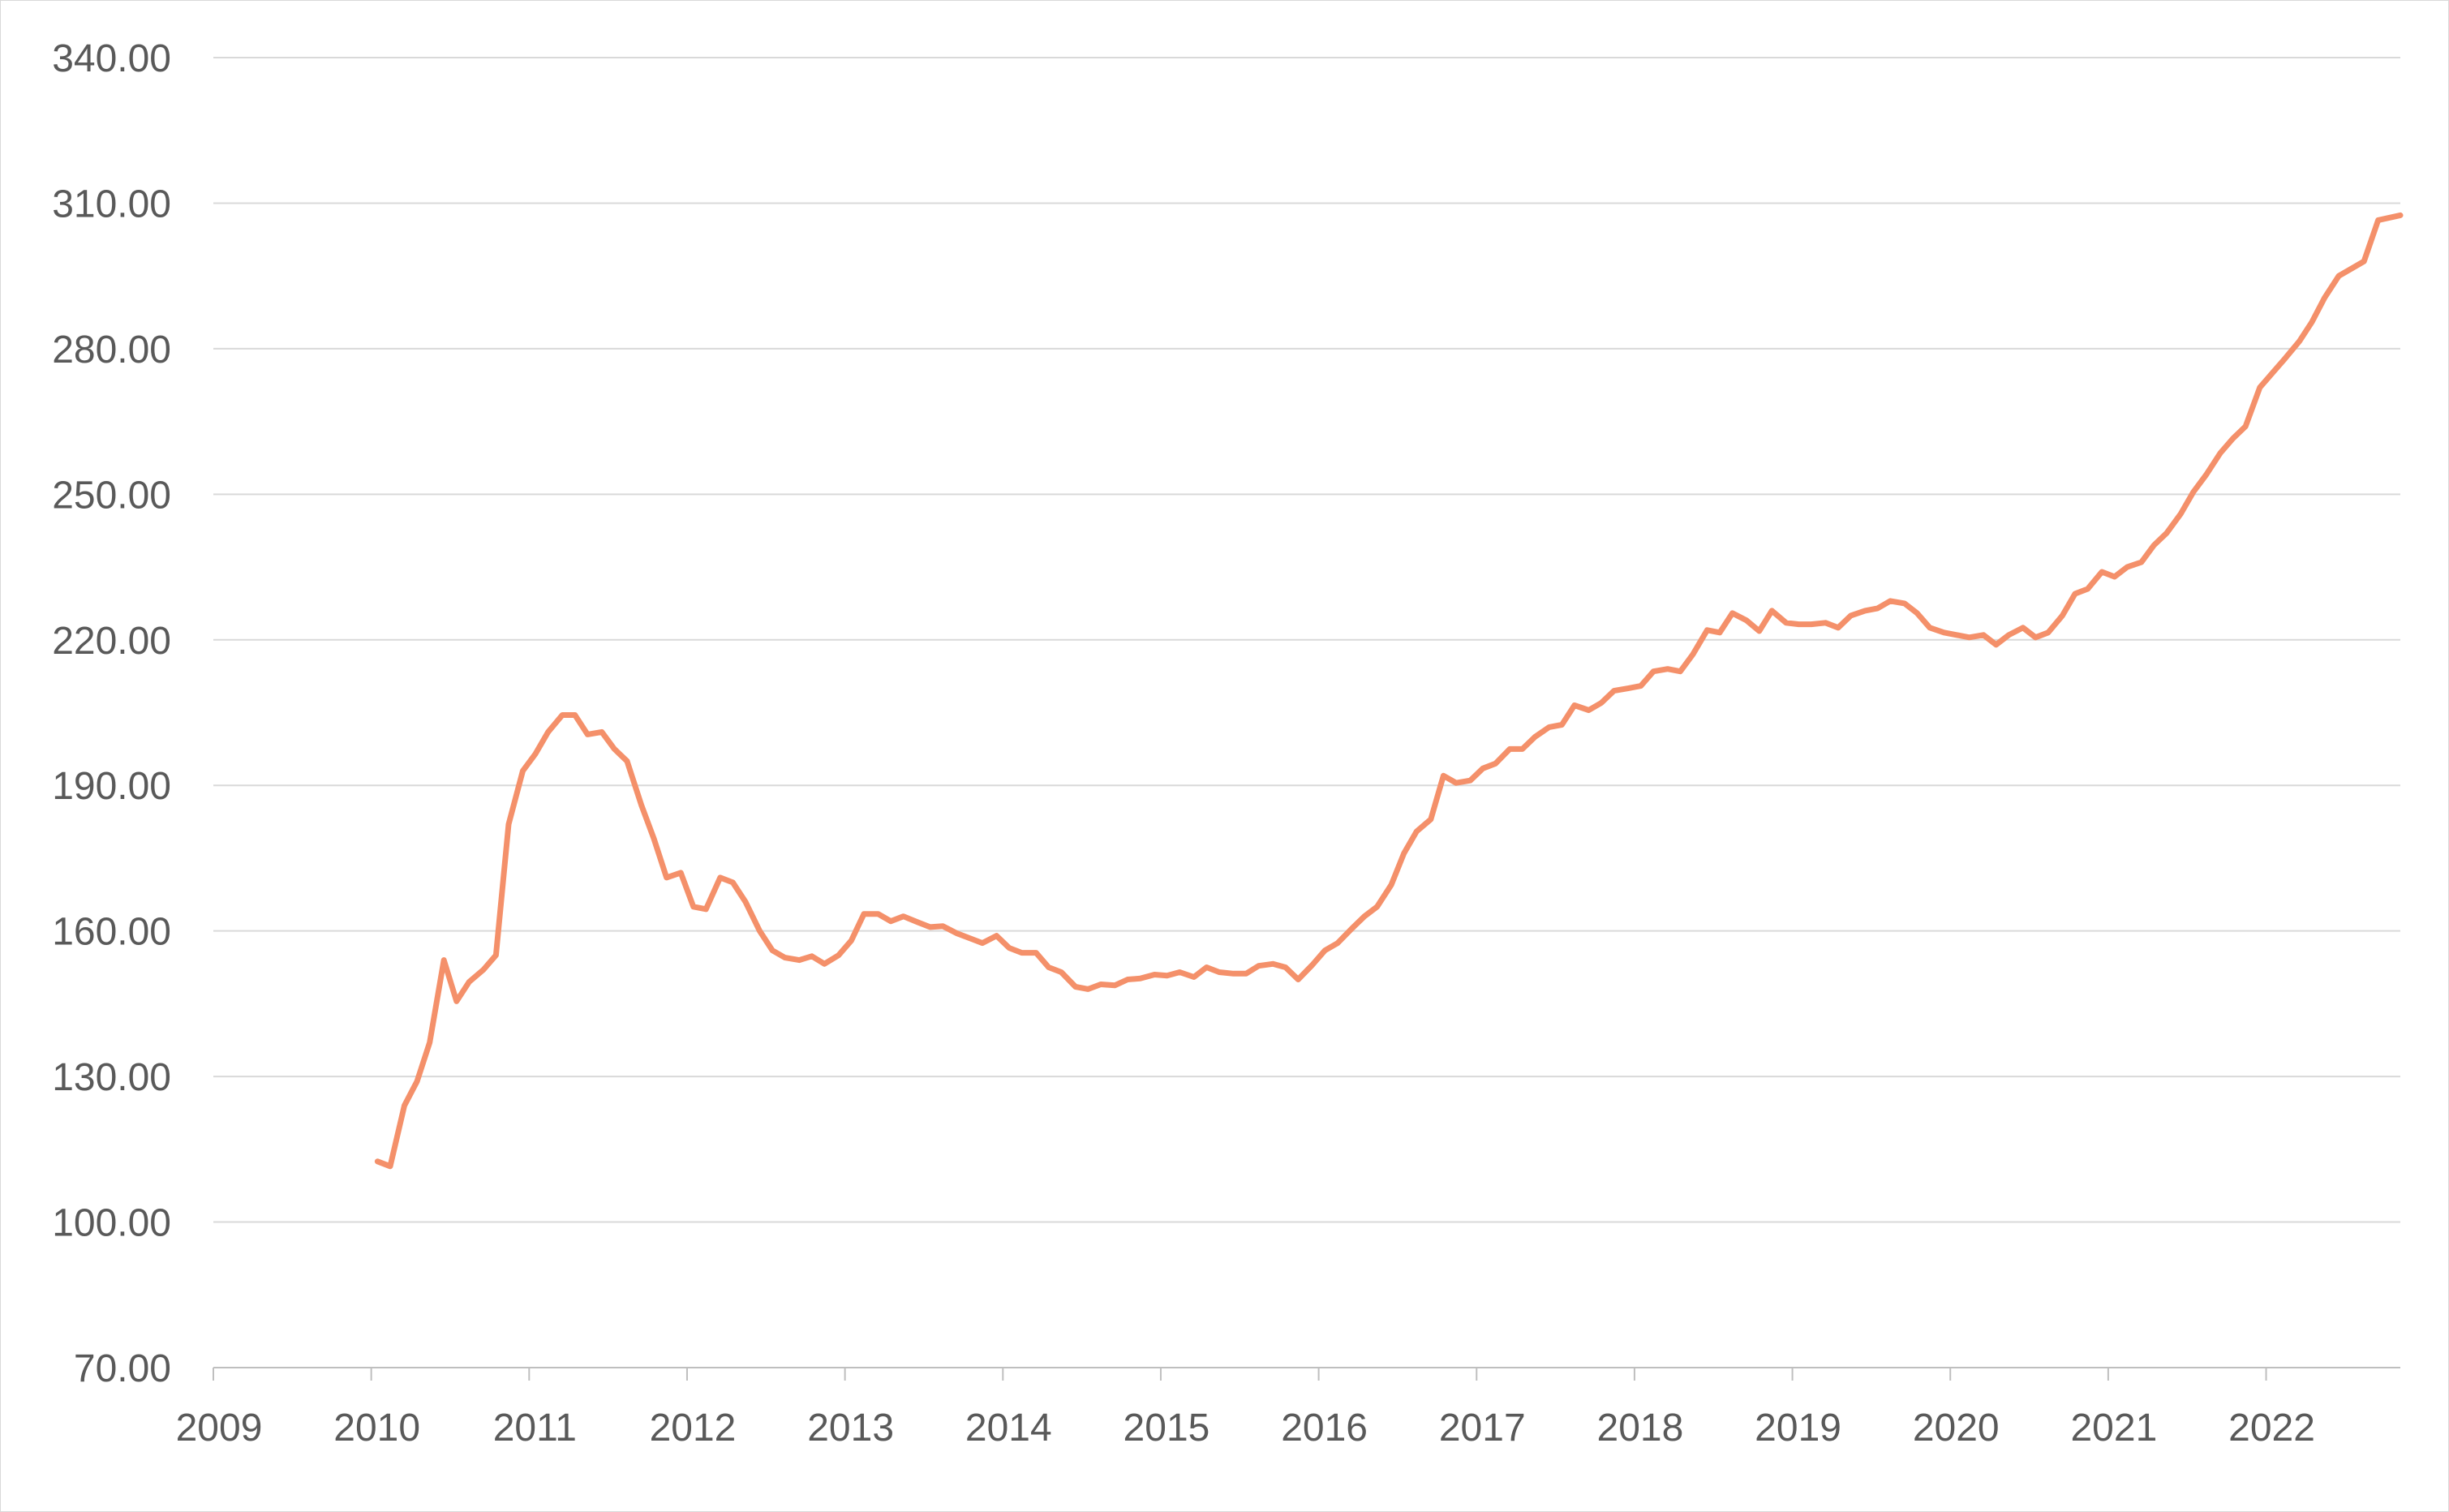  I want to click on x-tick-label: 2013, so click(851, 1428).